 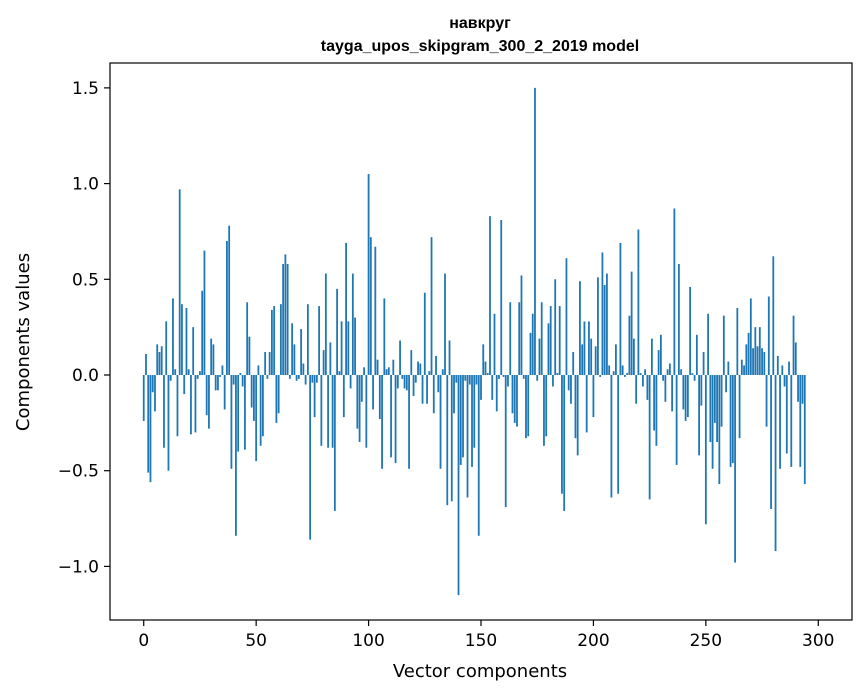 I want to click on chart-subtitle: tayga_upos_skipgram_300_2_2019 model, so click(x=480, y=46).